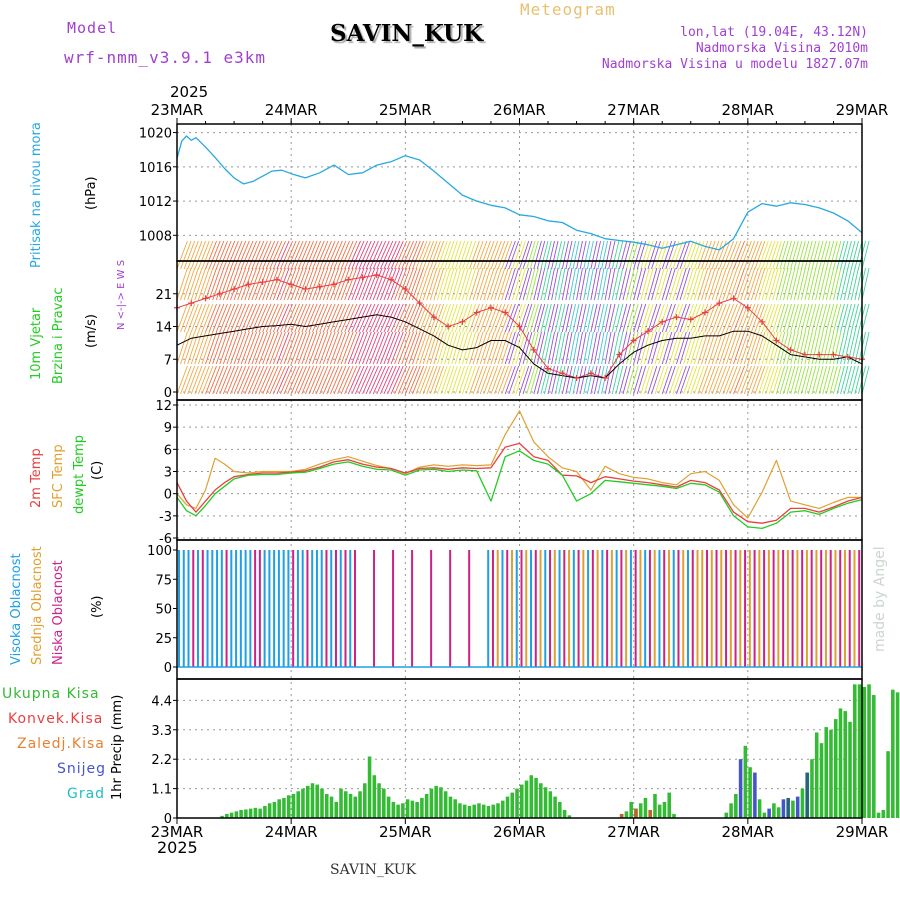 The width and height of the screenshot is (900, 900). What do you see at coordinates (407, 33) in the screenshot?
I see `station-title: SAVIN_KUK` at bounding box center [407, 33].